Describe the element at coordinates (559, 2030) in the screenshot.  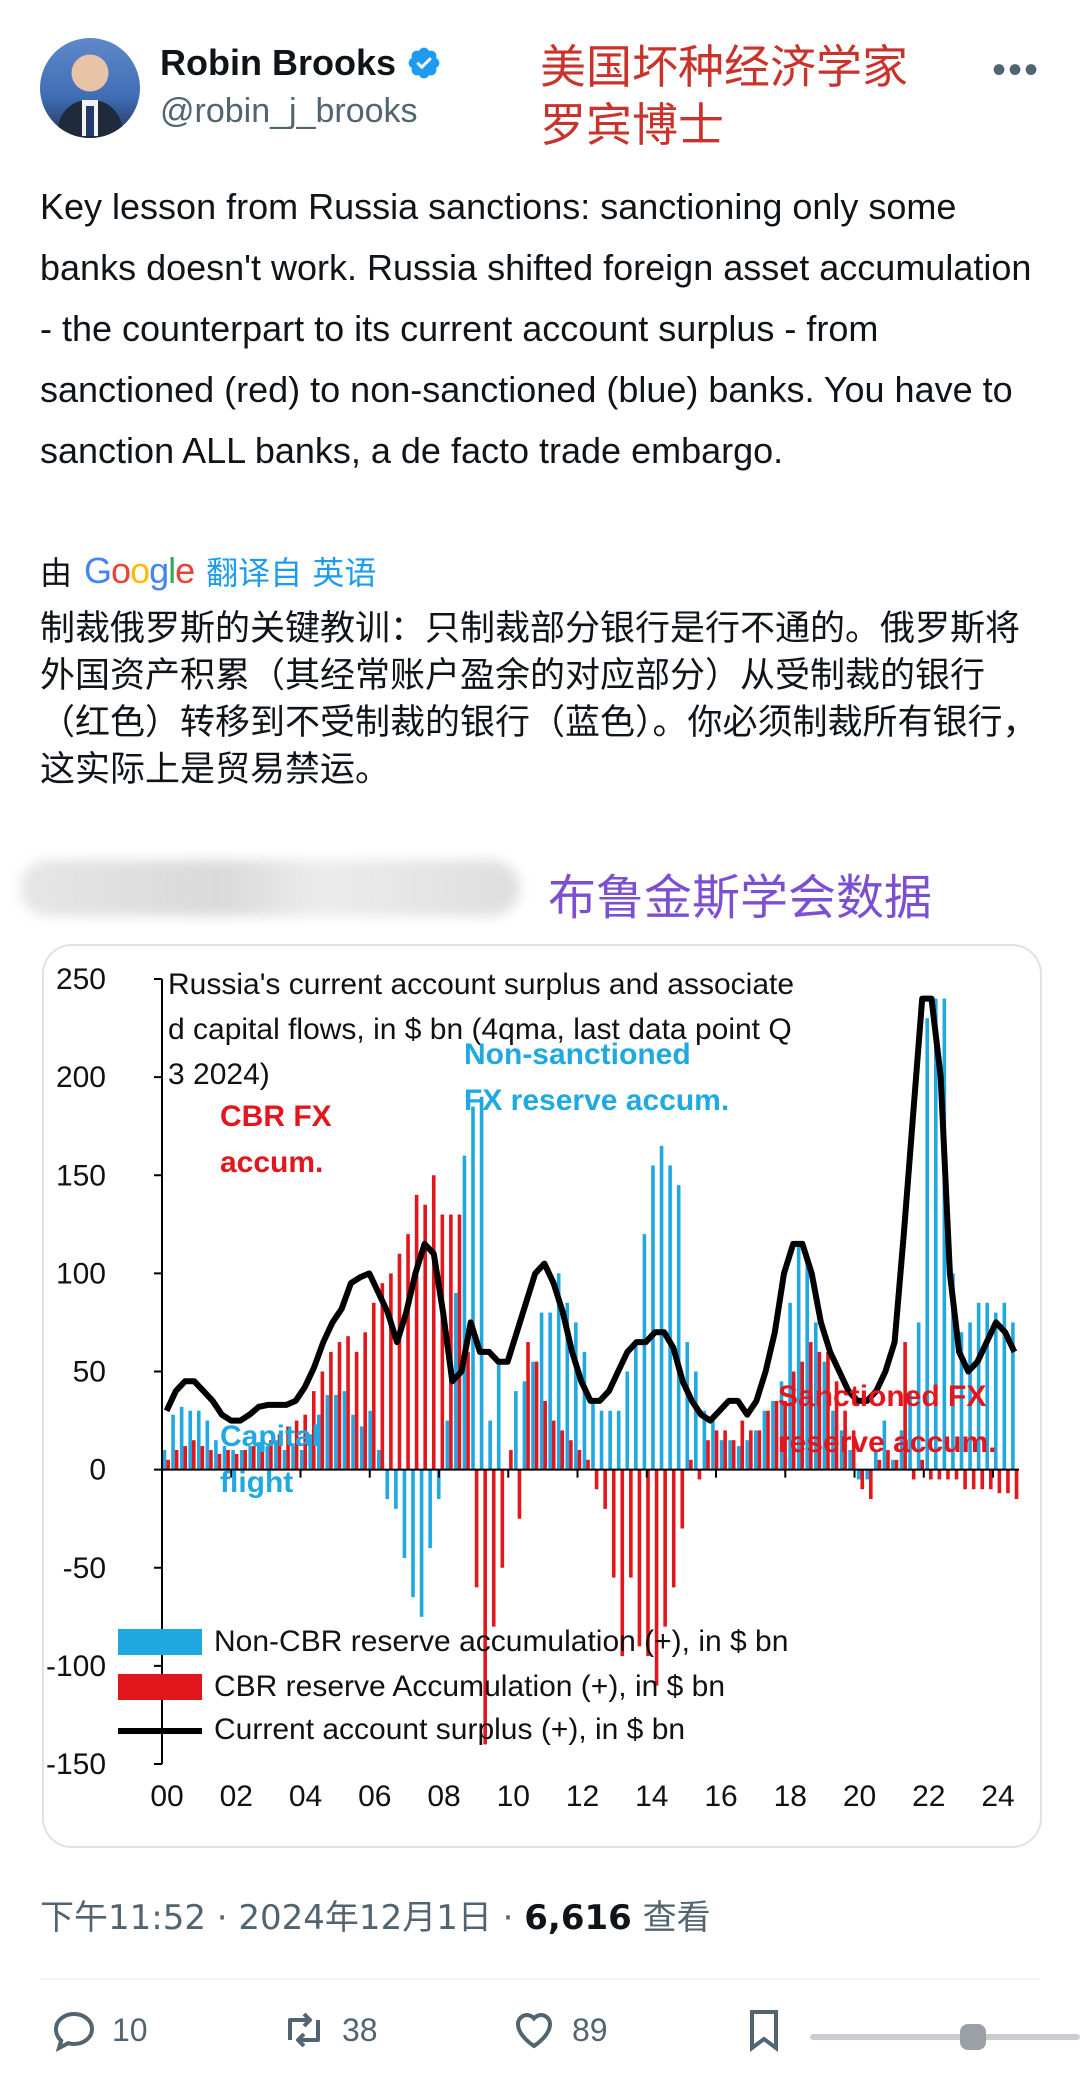
I see `like-button: 89` at that location.